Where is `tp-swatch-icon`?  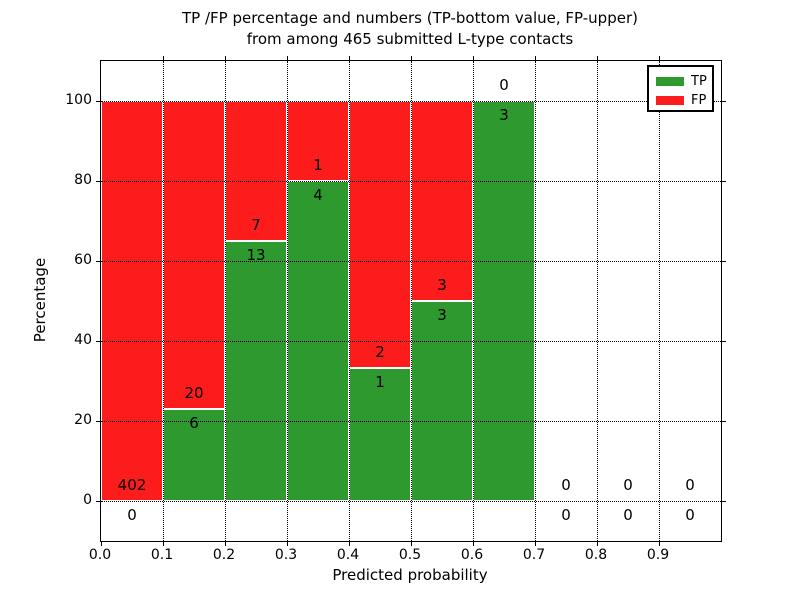 tp-swatch-icon is located at coordinates (670, 81).